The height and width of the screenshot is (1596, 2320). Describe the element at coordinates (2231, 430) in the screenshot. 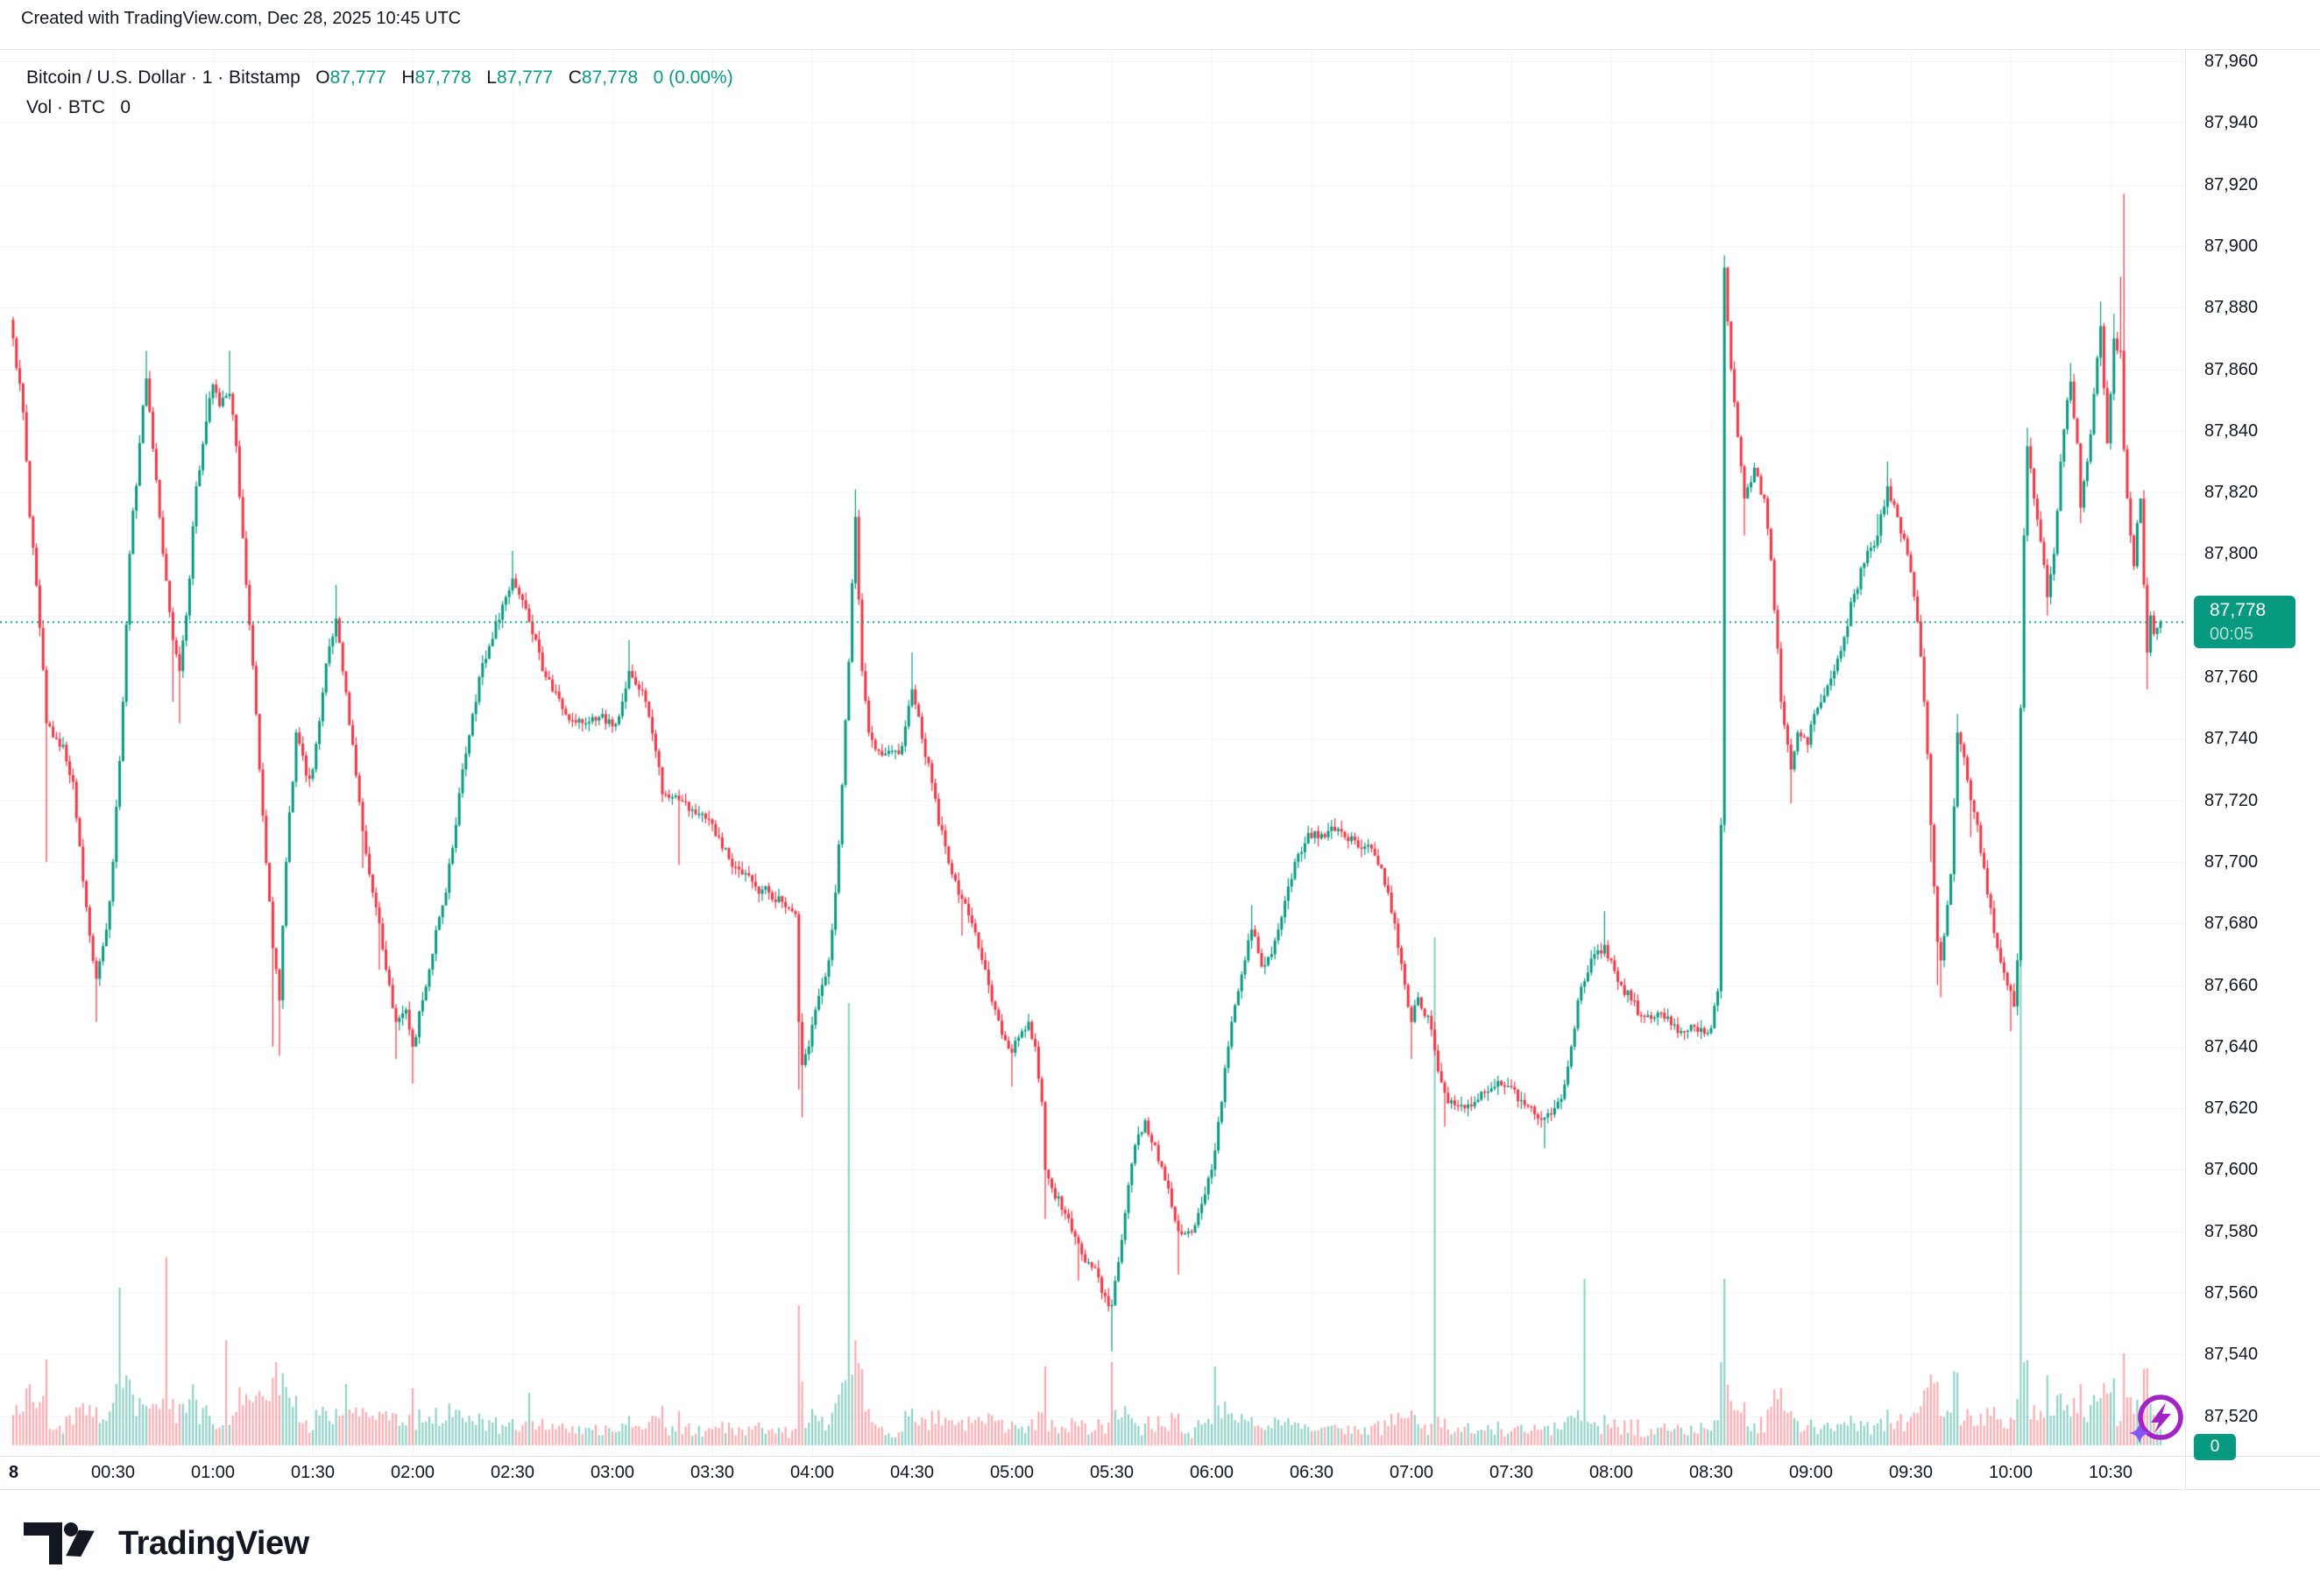

I see `price-tick-label: 87,840` at that location.